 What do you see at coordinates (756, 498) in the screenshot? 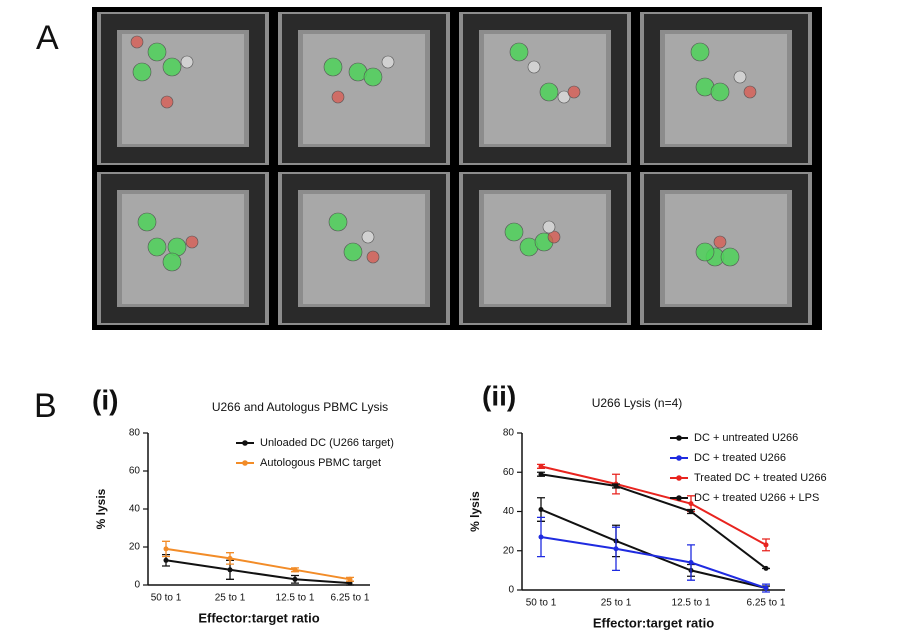
I see `legend-label: DC + treated U266 + LPS` at bounding box center [756, 498].